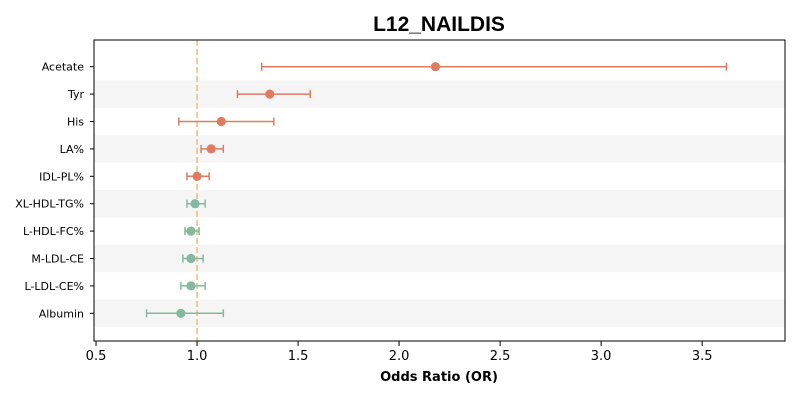 Image resolution: width=800 pixels, height=400 pixels. I want to click on y-tick-label: L-LDL-CE%, so click(55, 286).